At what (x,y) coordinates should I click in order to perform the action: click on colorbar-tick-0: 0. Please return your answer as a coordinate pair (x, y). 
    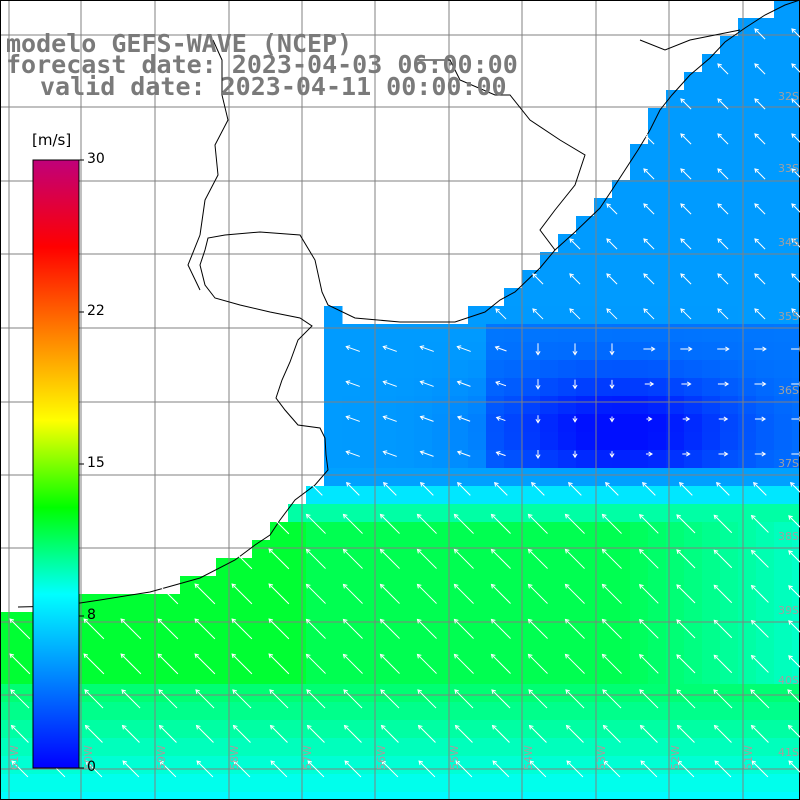
    Looking at the image, I should click on (91, 767).